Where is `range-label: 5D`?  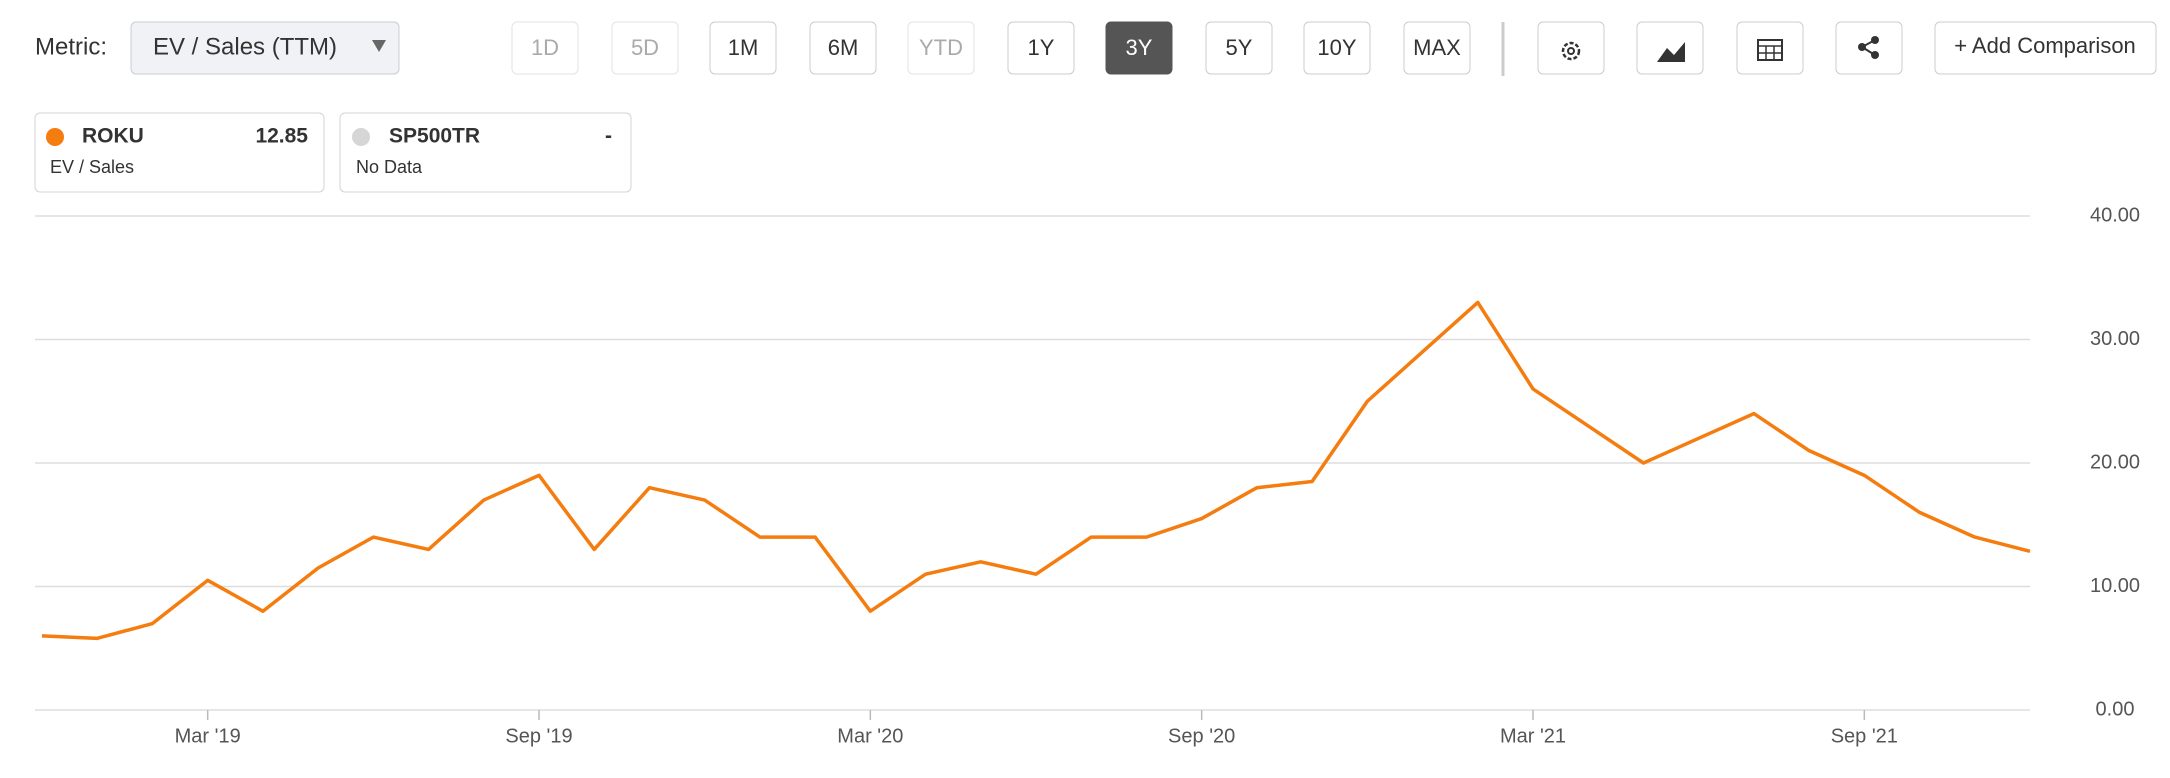
range-label: 5D is located at coordinates (645, 47).